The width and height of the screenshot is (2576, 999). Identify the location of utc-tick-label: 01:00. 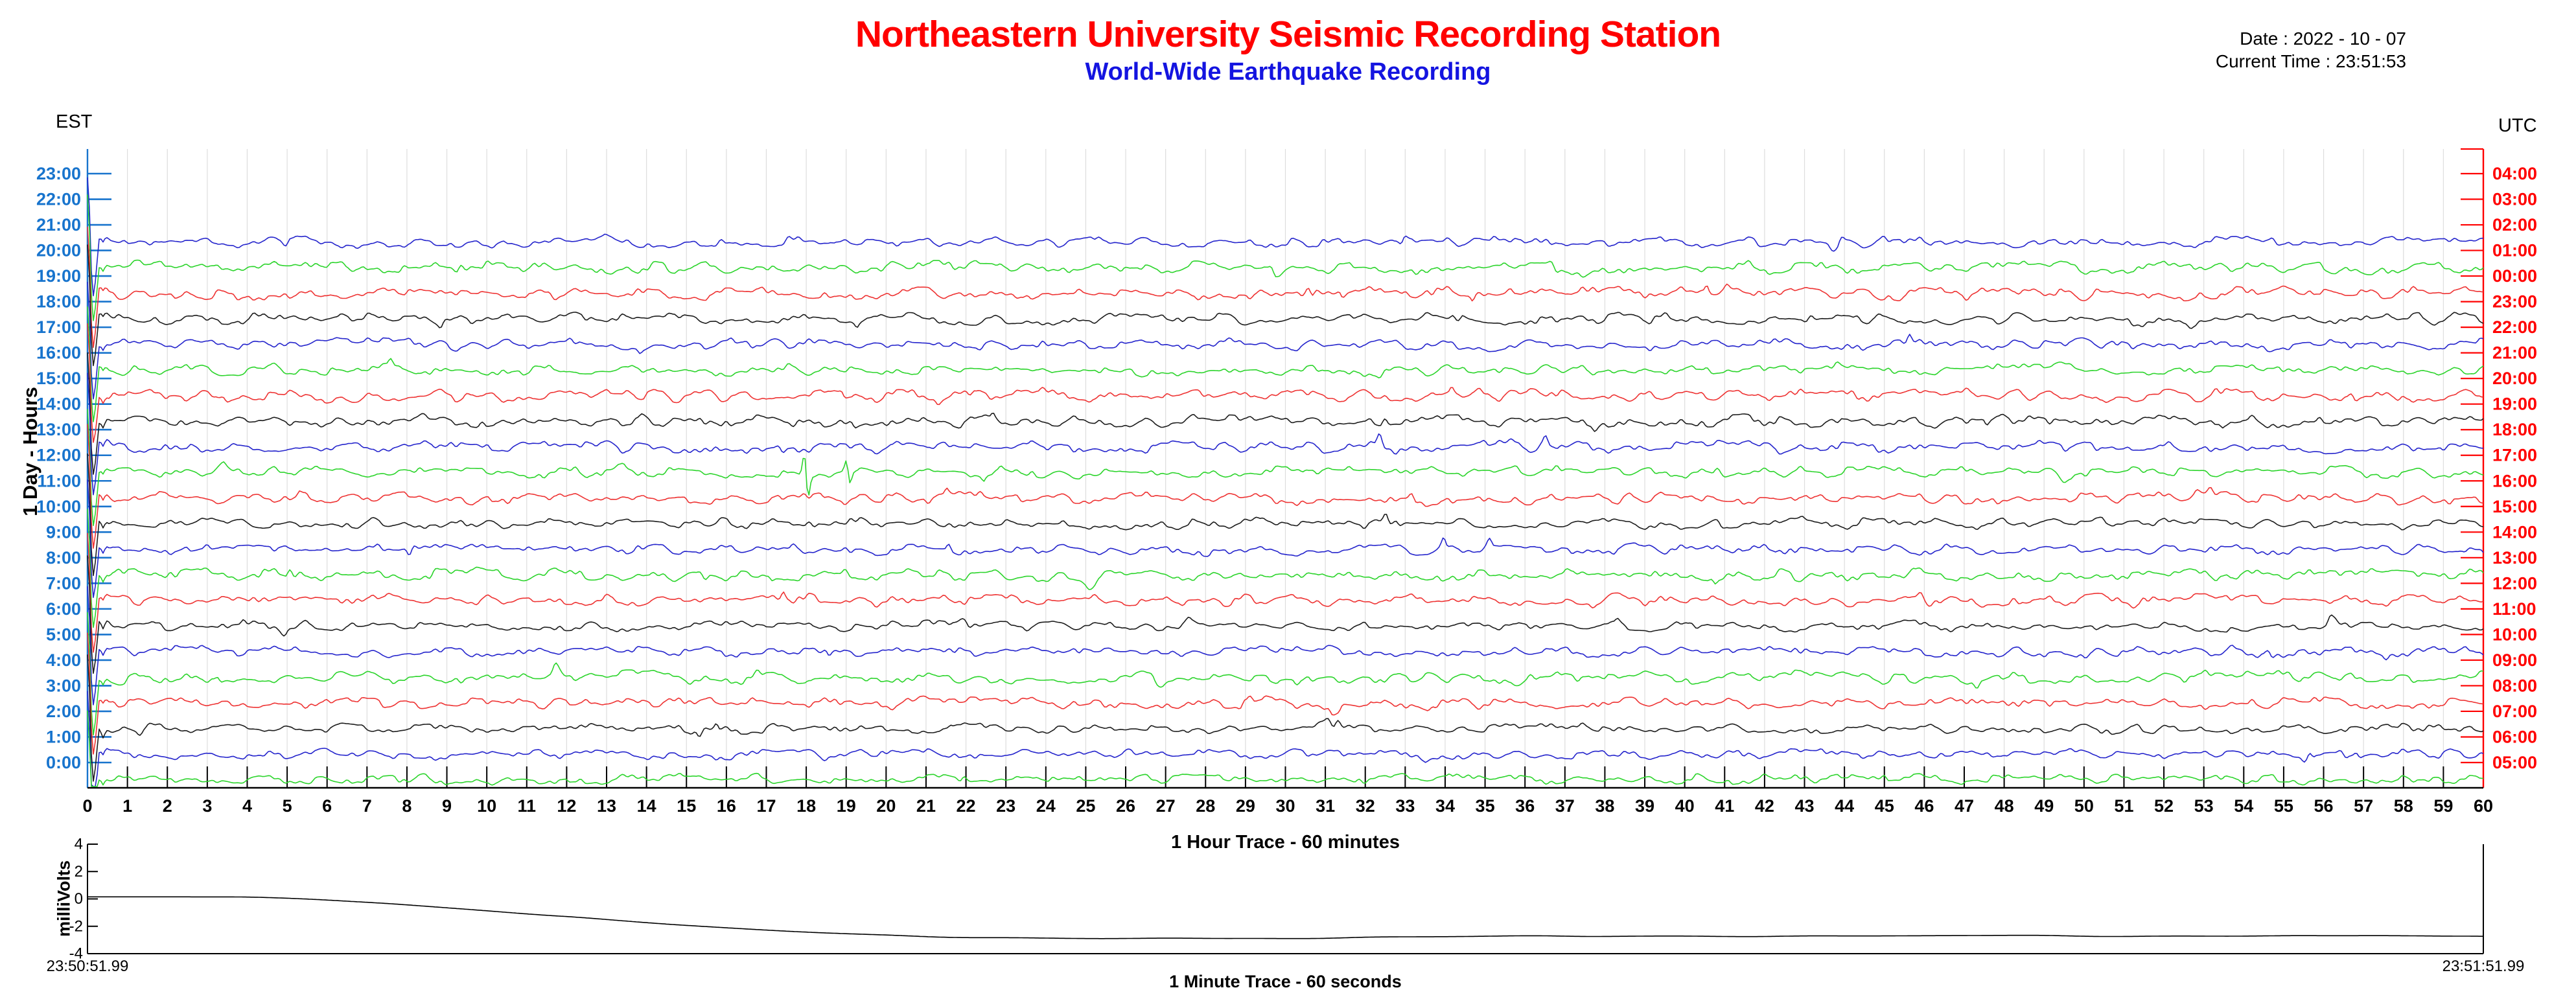
(2515, 251).